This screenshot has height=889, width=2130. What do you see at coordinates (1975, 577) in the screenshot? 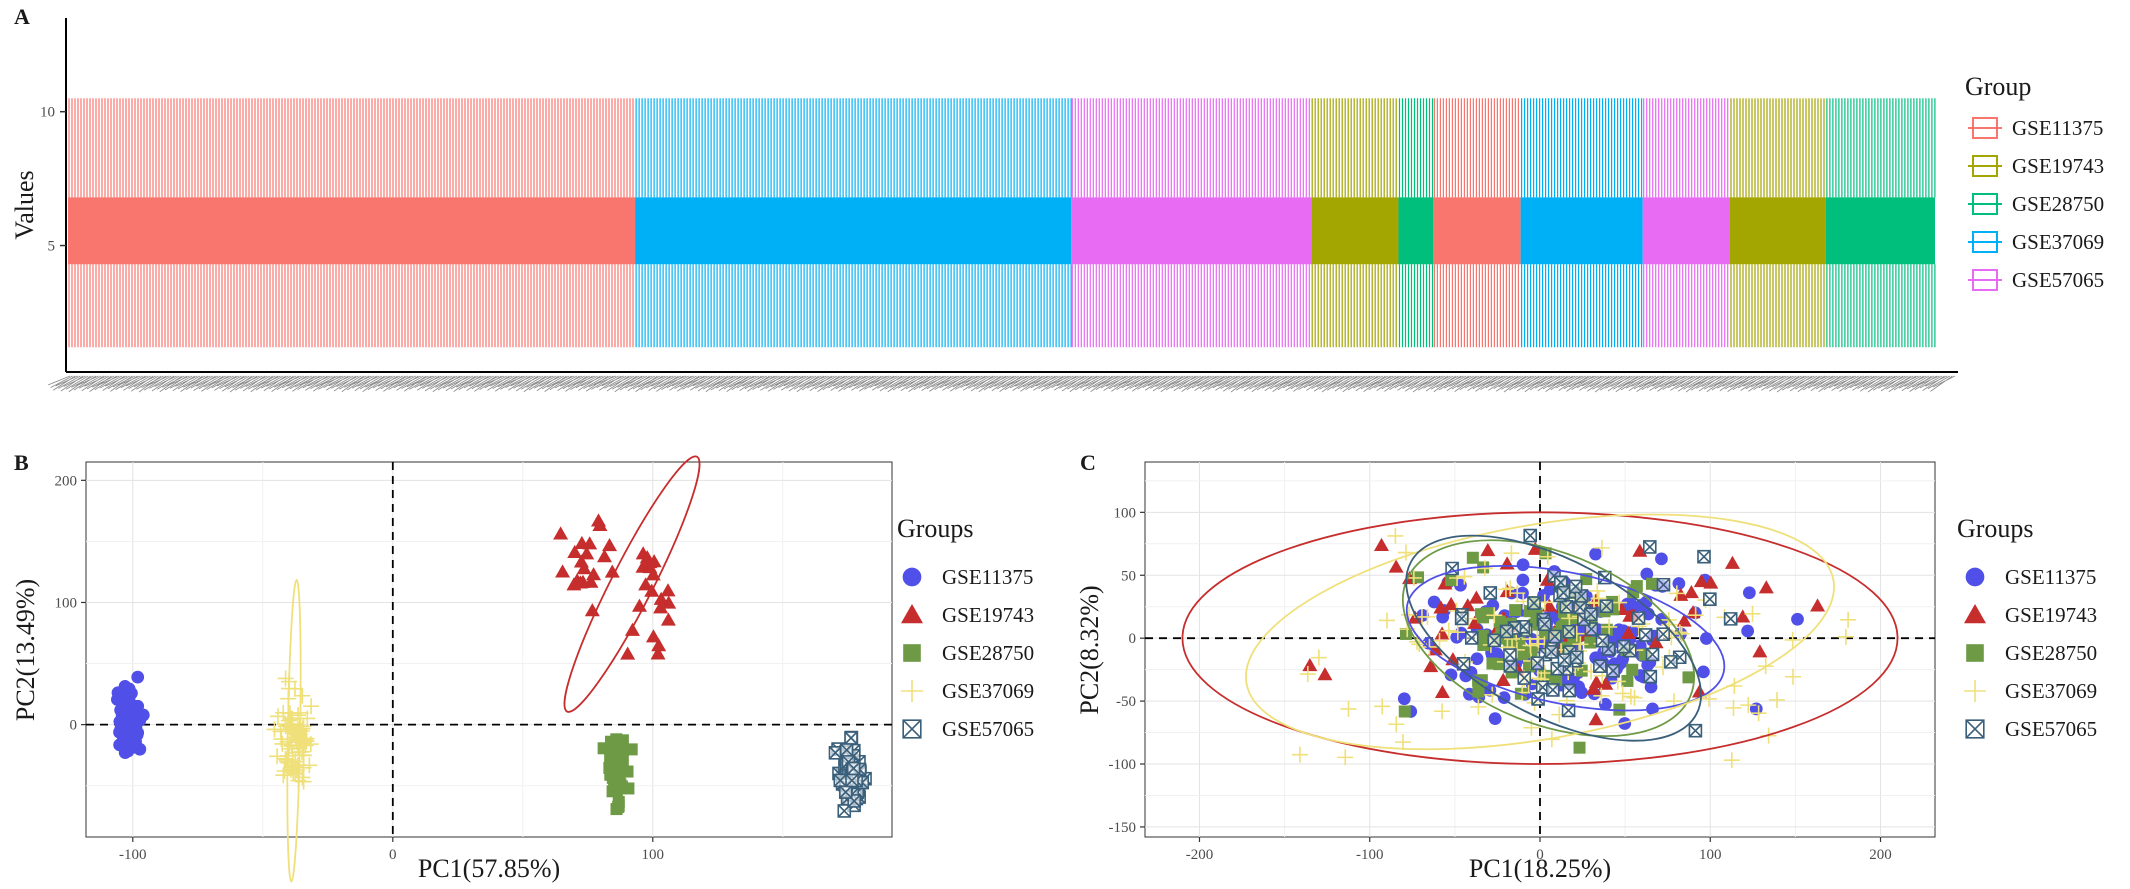
I see `legend-key-gse11375` at bounding box center [1975, 577].